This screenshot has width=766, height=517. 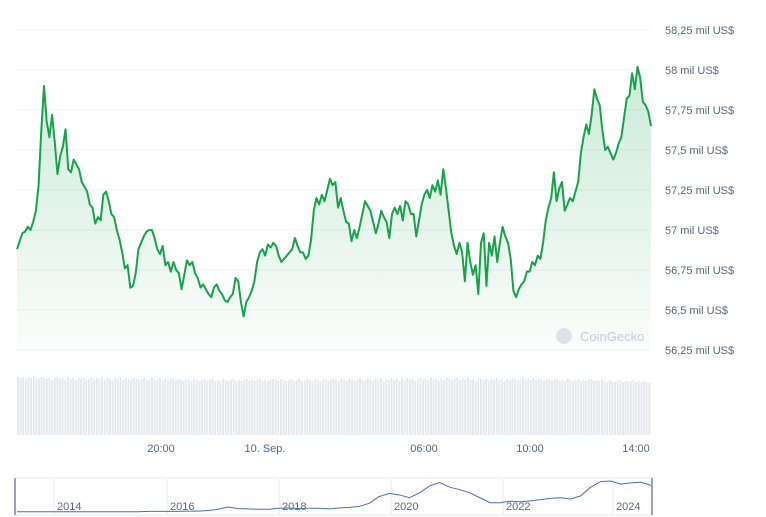 I want to click on y-tick-label: 58 mil US$, so click(x=692, y=71).